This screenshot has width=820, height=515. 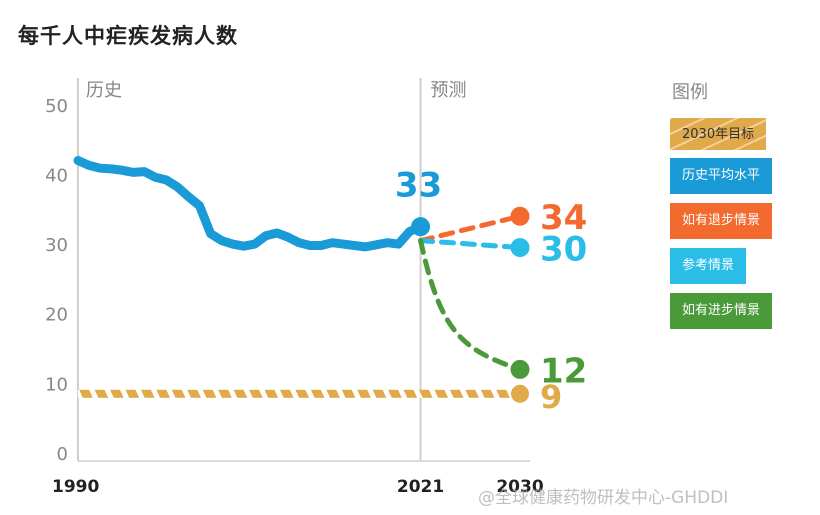 I want to click on target-end-label: 9, so click(x=551, y=397).